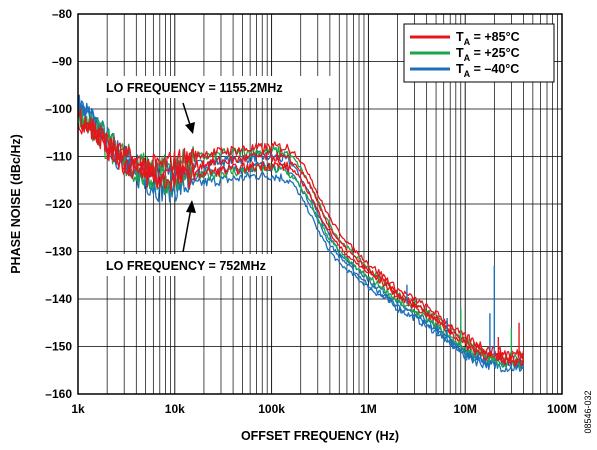 The width and height of the screenshot is (597, 450). I want to click on y-tick-label: –140, so click(58, 299).